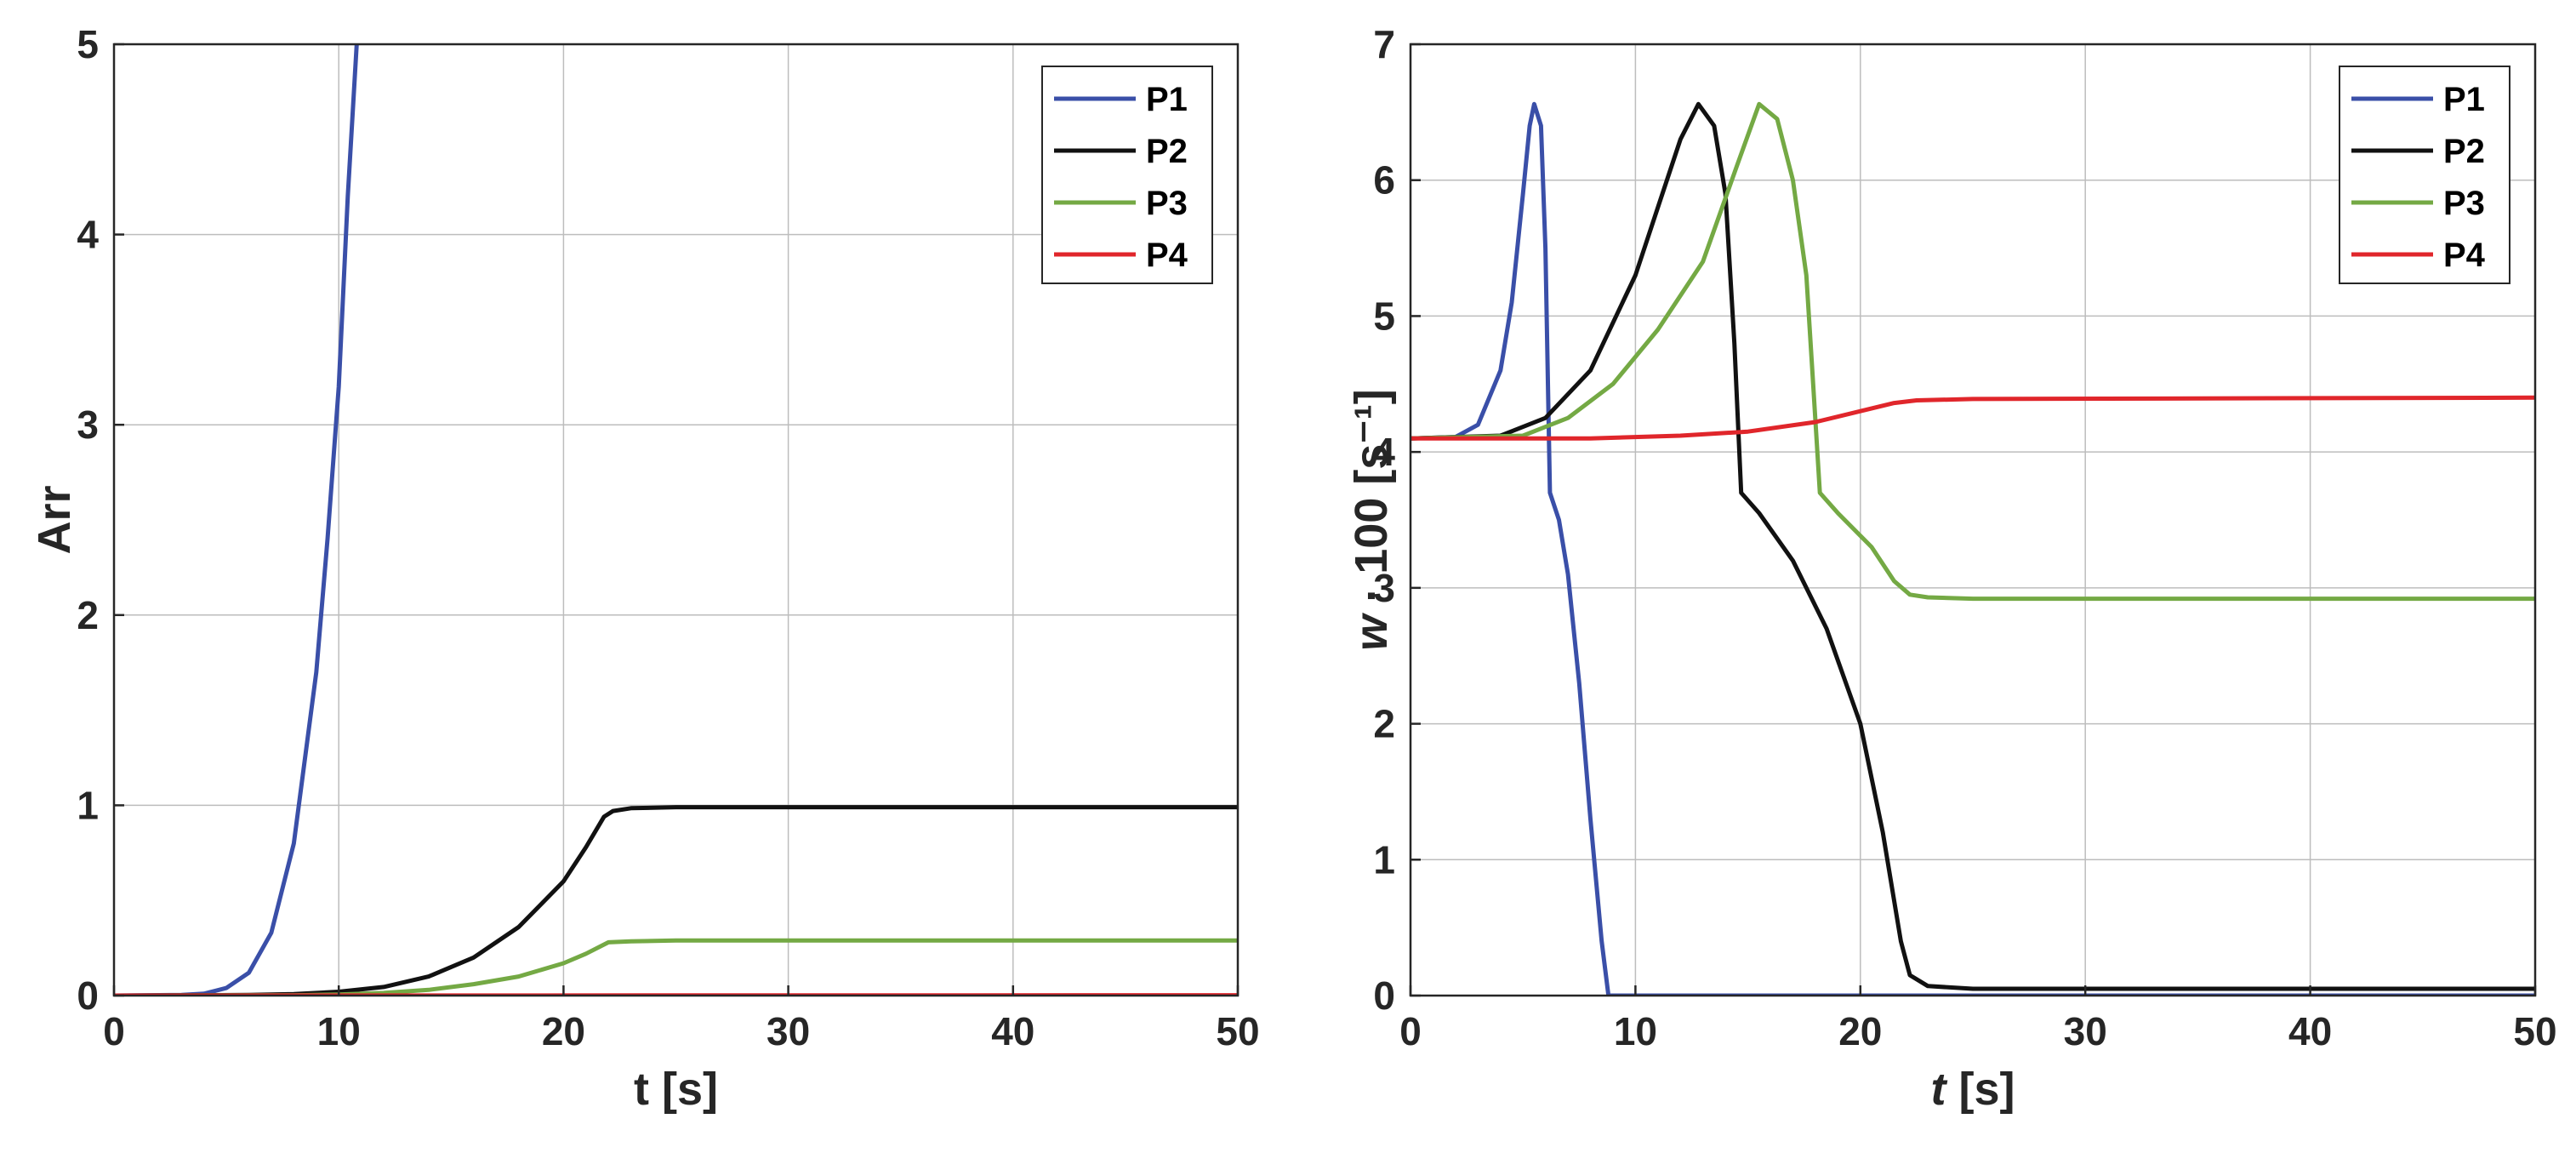 The width and height of the screenshot is (2576, 1153). What do you see at coordinates (1384, 44) in the screenshot?
I see `y-tick-label: 7` at bounding box center [1384, 44].